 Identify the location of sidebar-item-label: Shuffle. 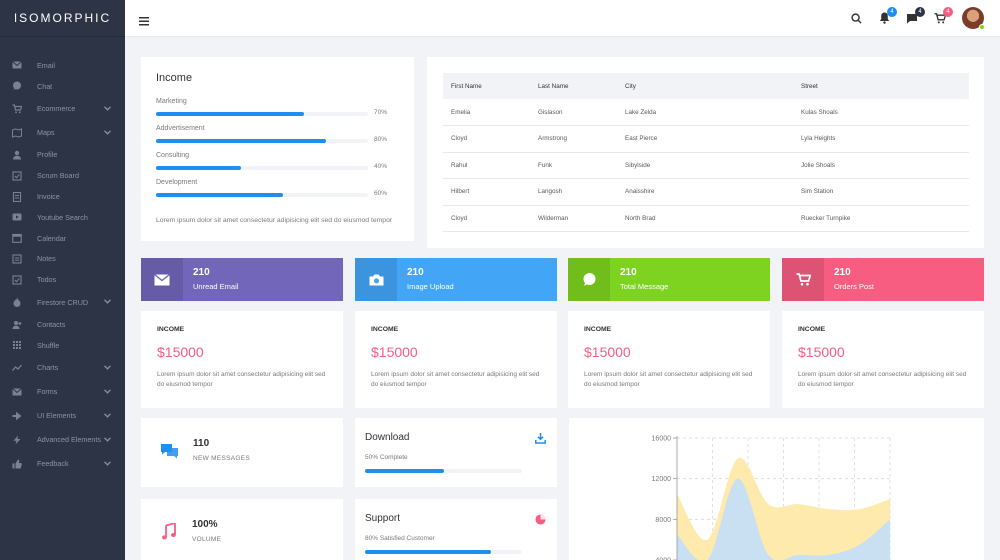
(48, 345).